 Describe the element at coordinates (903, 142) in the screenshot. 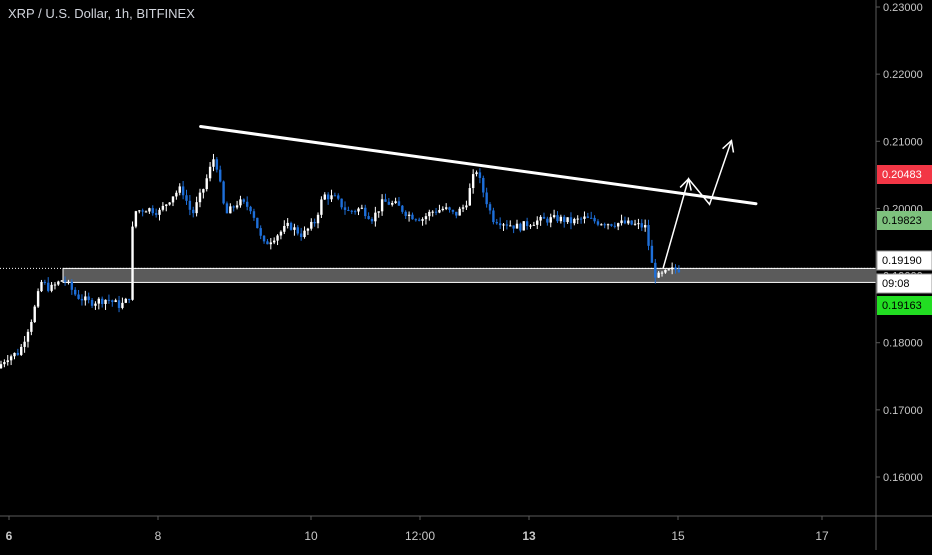

I see `y-tick-label: 0.21000` at that location.